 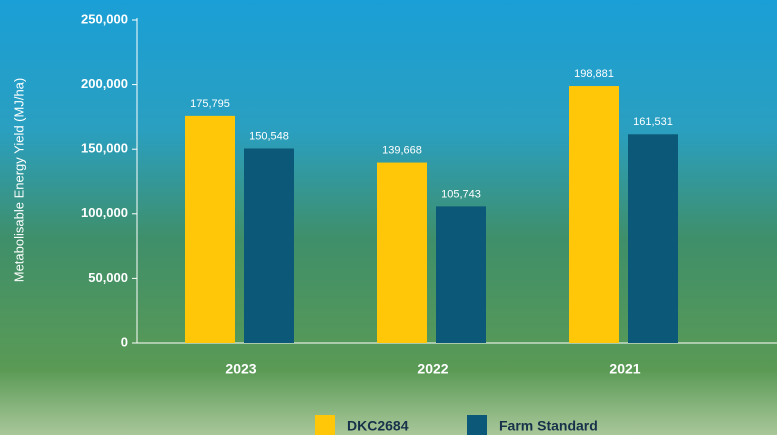 I want to click on value-label: 175,795, so click(x=210, y=104).